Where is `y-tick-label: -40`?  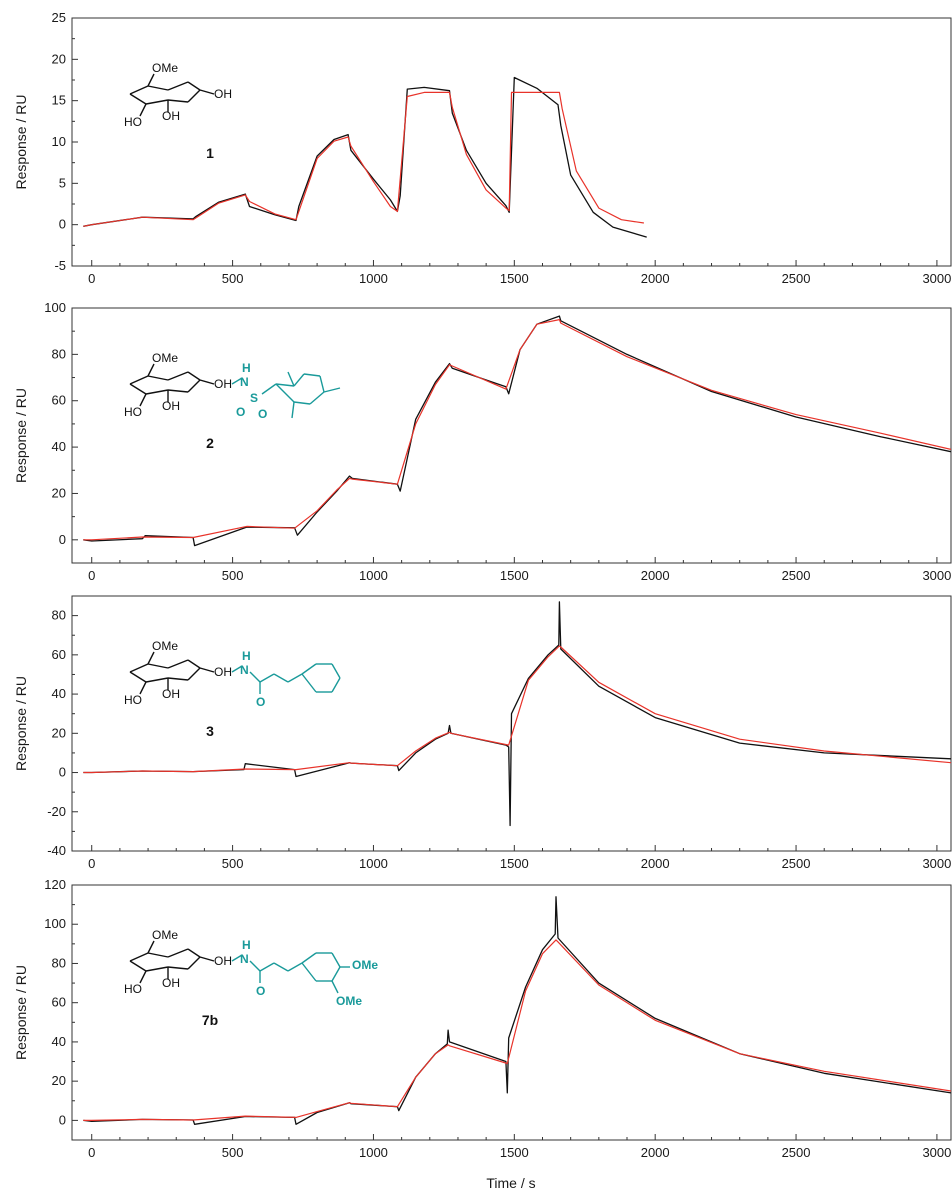 y-tick-label: -40 is located at coordinates (56, 850).